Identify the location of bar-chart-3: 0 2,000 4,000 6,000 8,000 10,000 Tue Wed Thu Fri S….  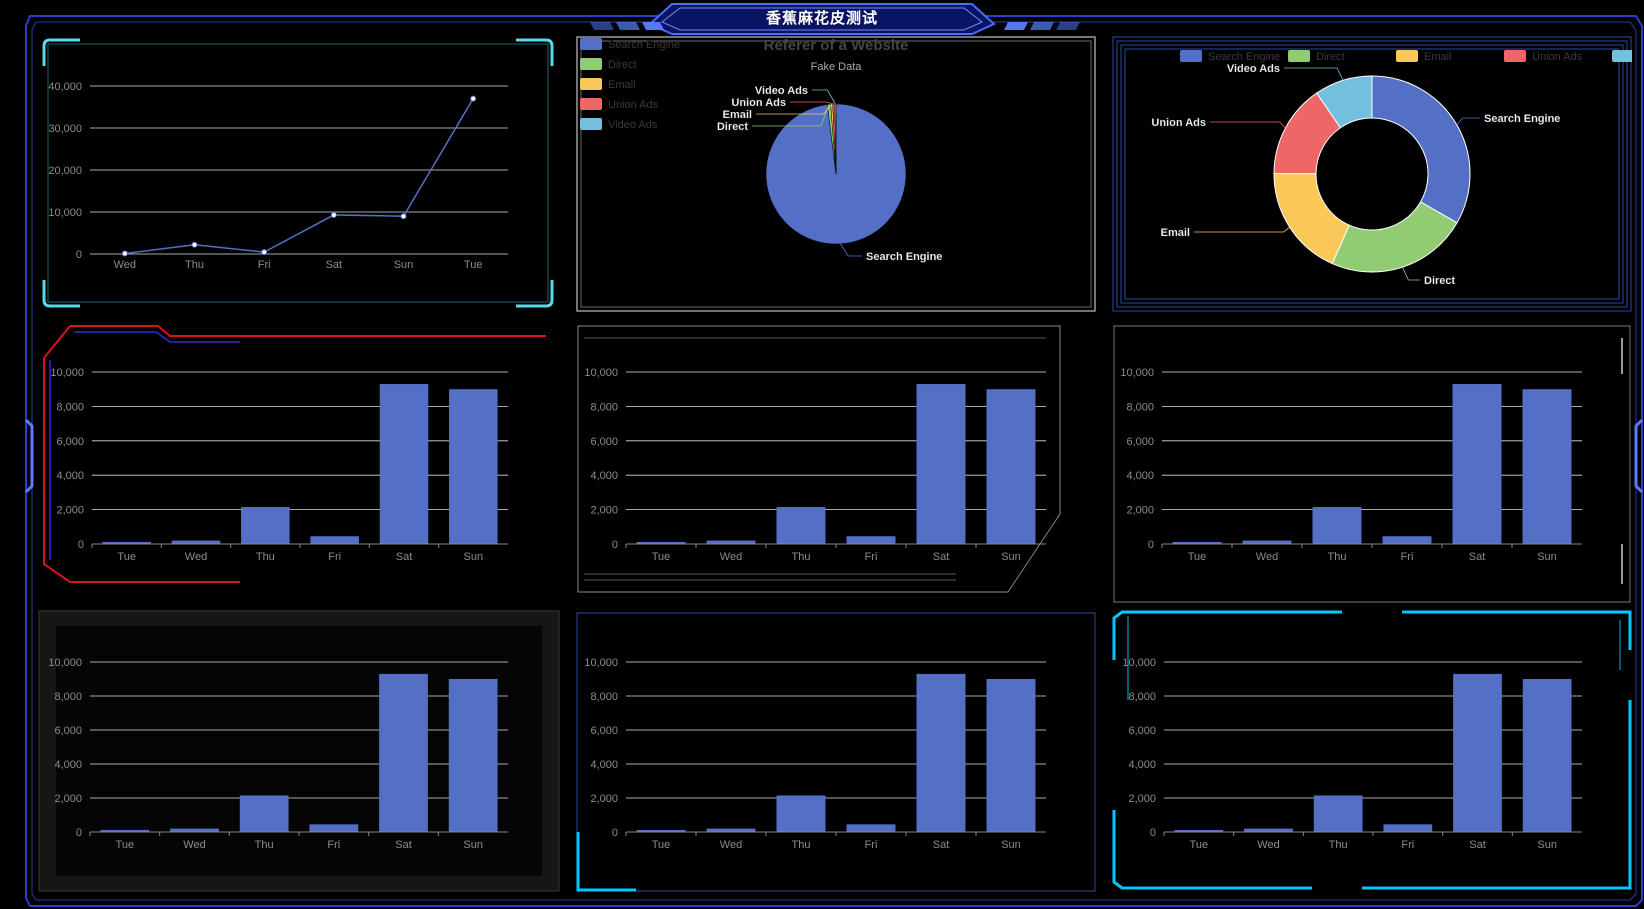
(1372, 464).